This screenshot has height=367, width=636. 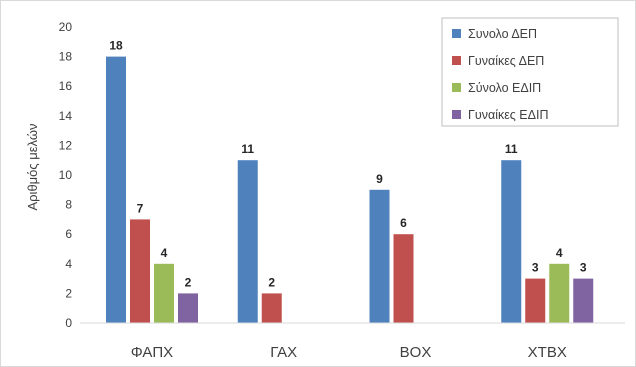 I want to click on legend-label: Σύνολο ΕΔΙΠ, so click(x=504, y=88).